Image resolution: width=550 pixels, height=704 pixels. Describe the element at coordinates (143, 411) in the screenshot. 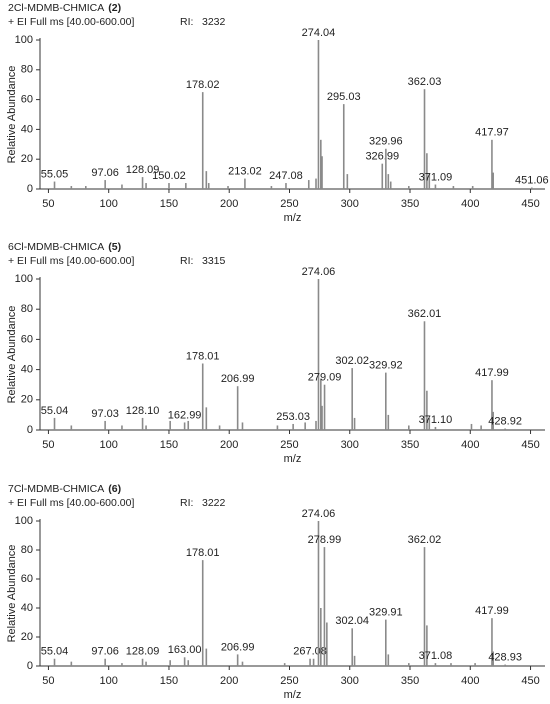

I see `peak-label: 128.10` at that location.